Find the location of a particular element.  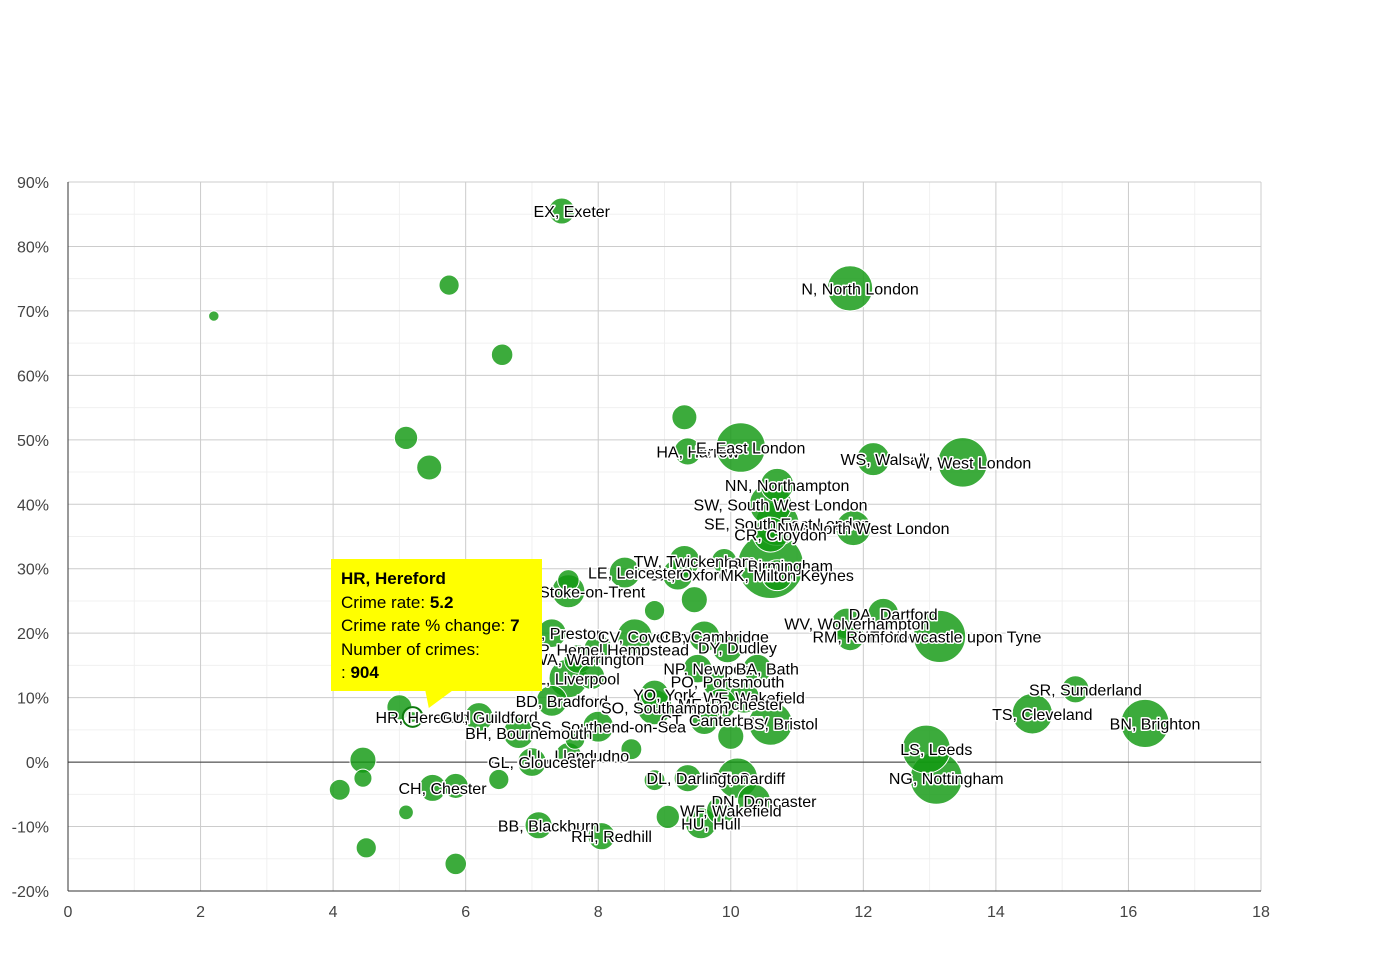

bubble-label: DA, Dartford is located at coordinates (893, 615).